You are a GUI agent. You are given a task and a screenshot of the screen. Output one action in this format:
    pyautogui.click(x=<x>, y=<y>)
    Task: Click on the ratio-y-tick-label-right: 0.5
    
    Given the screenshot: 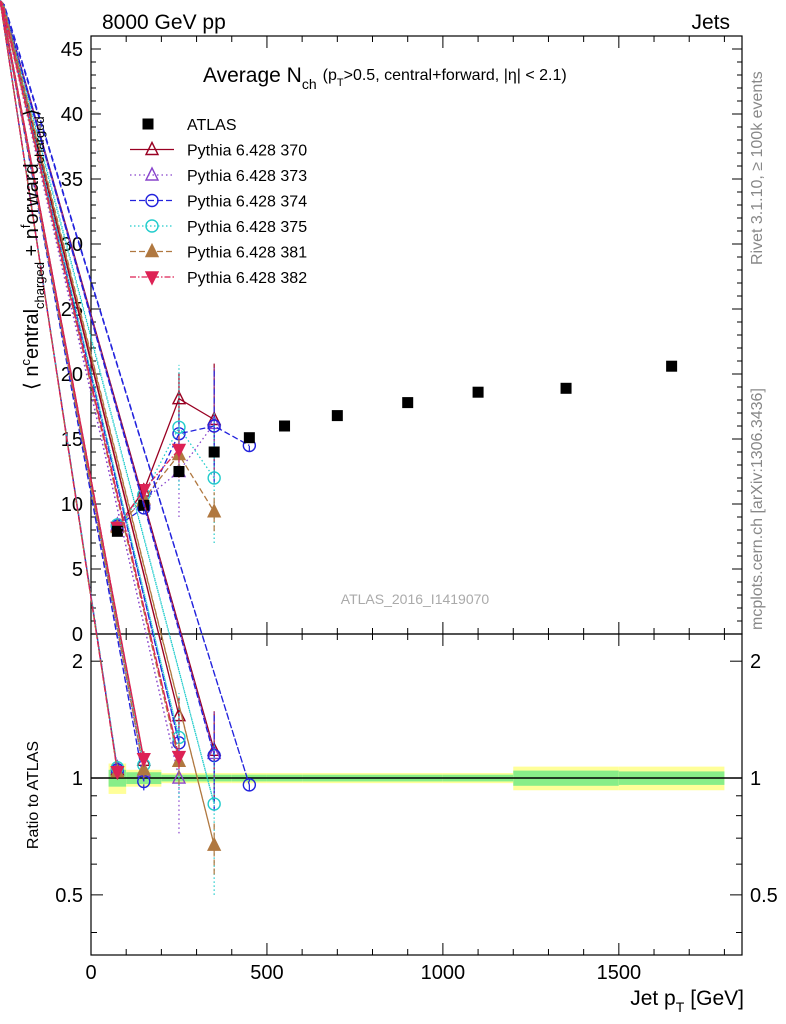 What is the action you would take?
    pyautogui.click(x=764, y=896)
    